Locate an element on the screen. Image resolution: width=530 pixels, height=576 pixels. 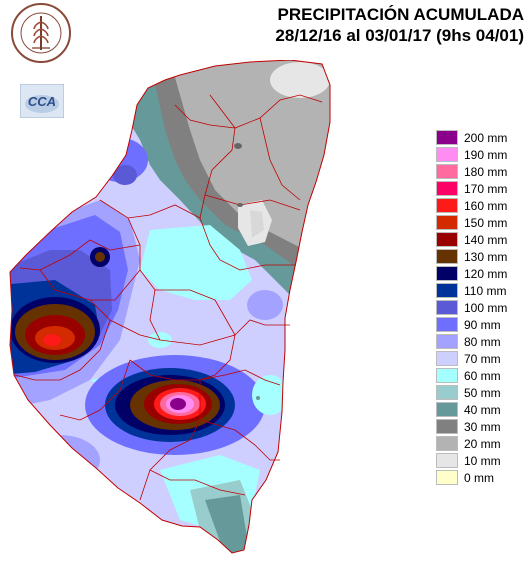
legend-label: 180 mm is located at coordinates (486, 172).